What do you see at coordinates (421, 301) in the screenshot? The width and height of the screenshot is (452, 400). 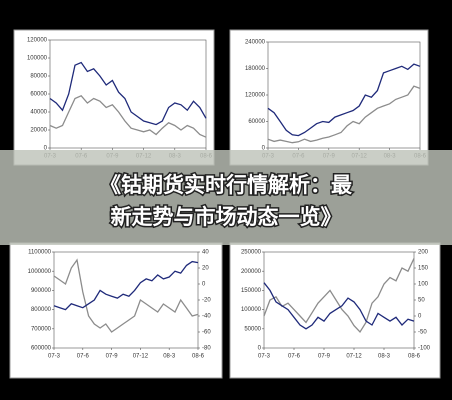 I see `y2-tick-label: 50` at bounding box center [421, 301].